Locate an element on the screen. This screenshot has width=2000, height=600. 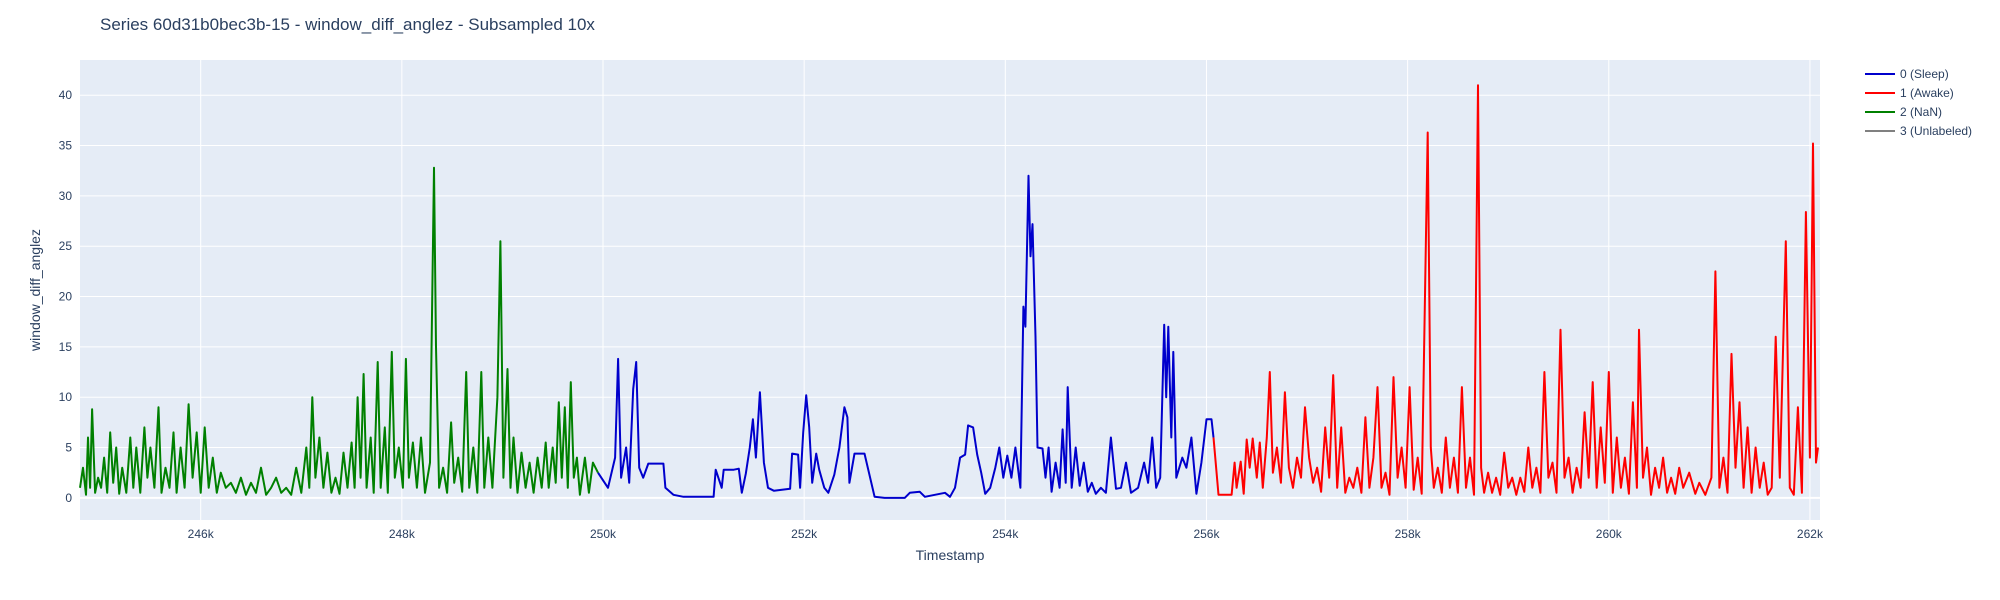
x-tick-label: 262k is located at coordinates (1810, 534).